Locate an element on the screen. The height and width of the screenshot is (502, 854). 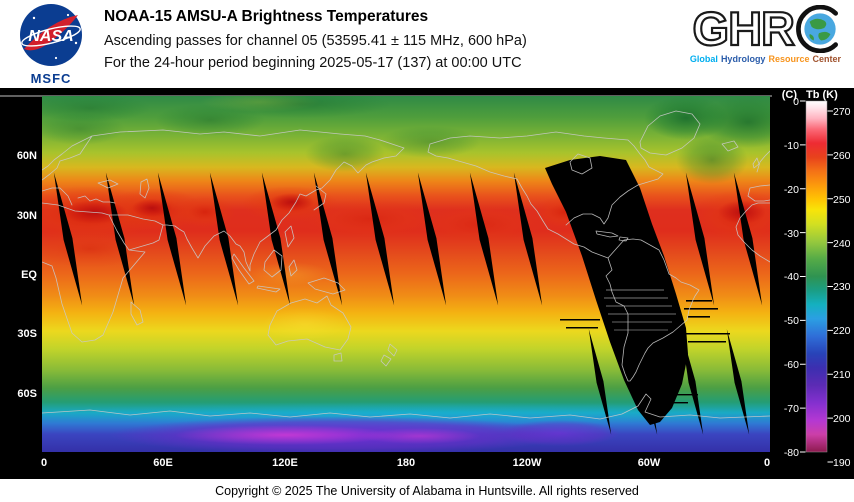
ghrc-letter-c is located at coordinates (817, 29).